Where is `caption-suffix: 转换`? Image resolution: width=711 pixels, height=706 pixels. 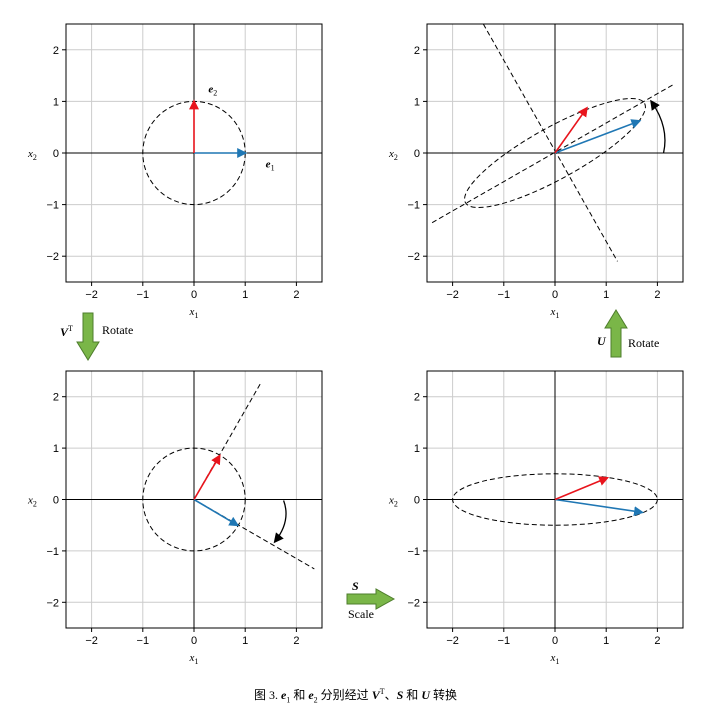
caption-suffix: 转换 is located at coordinates (443, 695).